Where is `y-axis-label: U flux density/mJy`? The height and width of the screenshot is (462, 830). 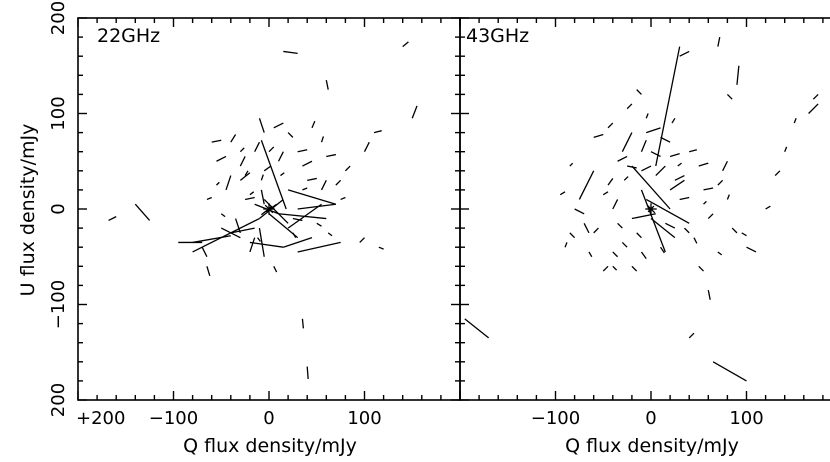 y-axis-label: U flux density/mJy is located at coordinates (28, 210).